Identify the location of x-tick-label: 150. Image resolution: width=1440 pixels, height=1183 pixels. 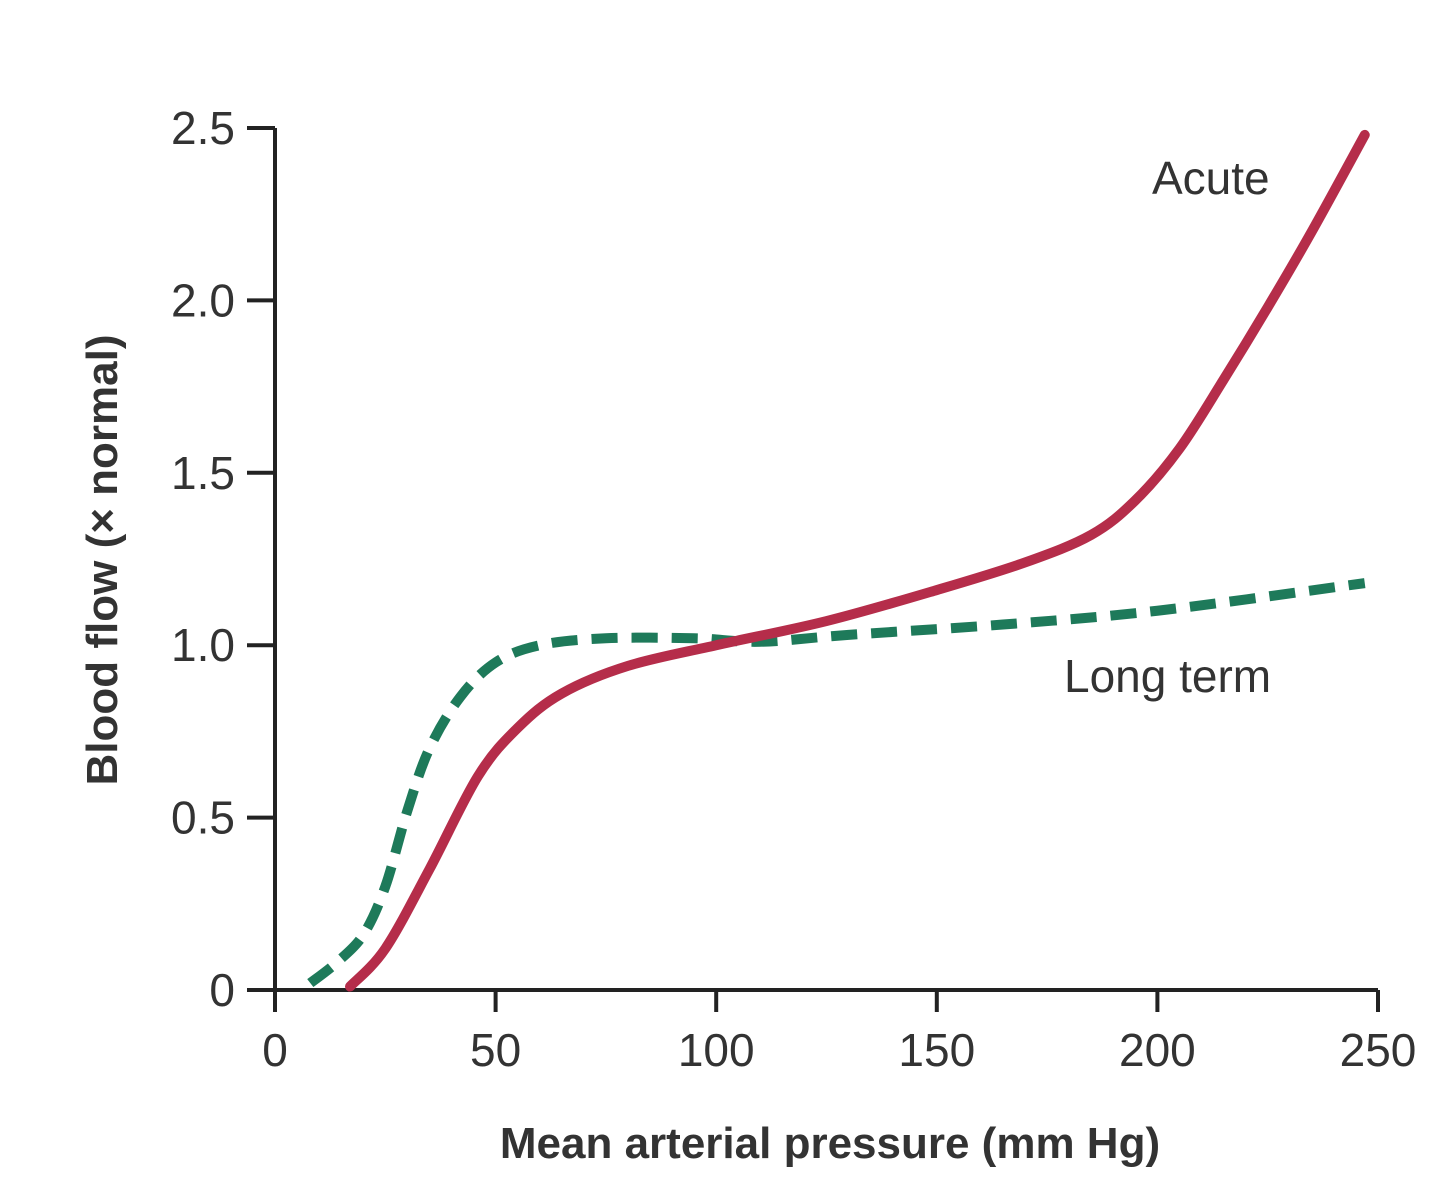
(936, 1050).